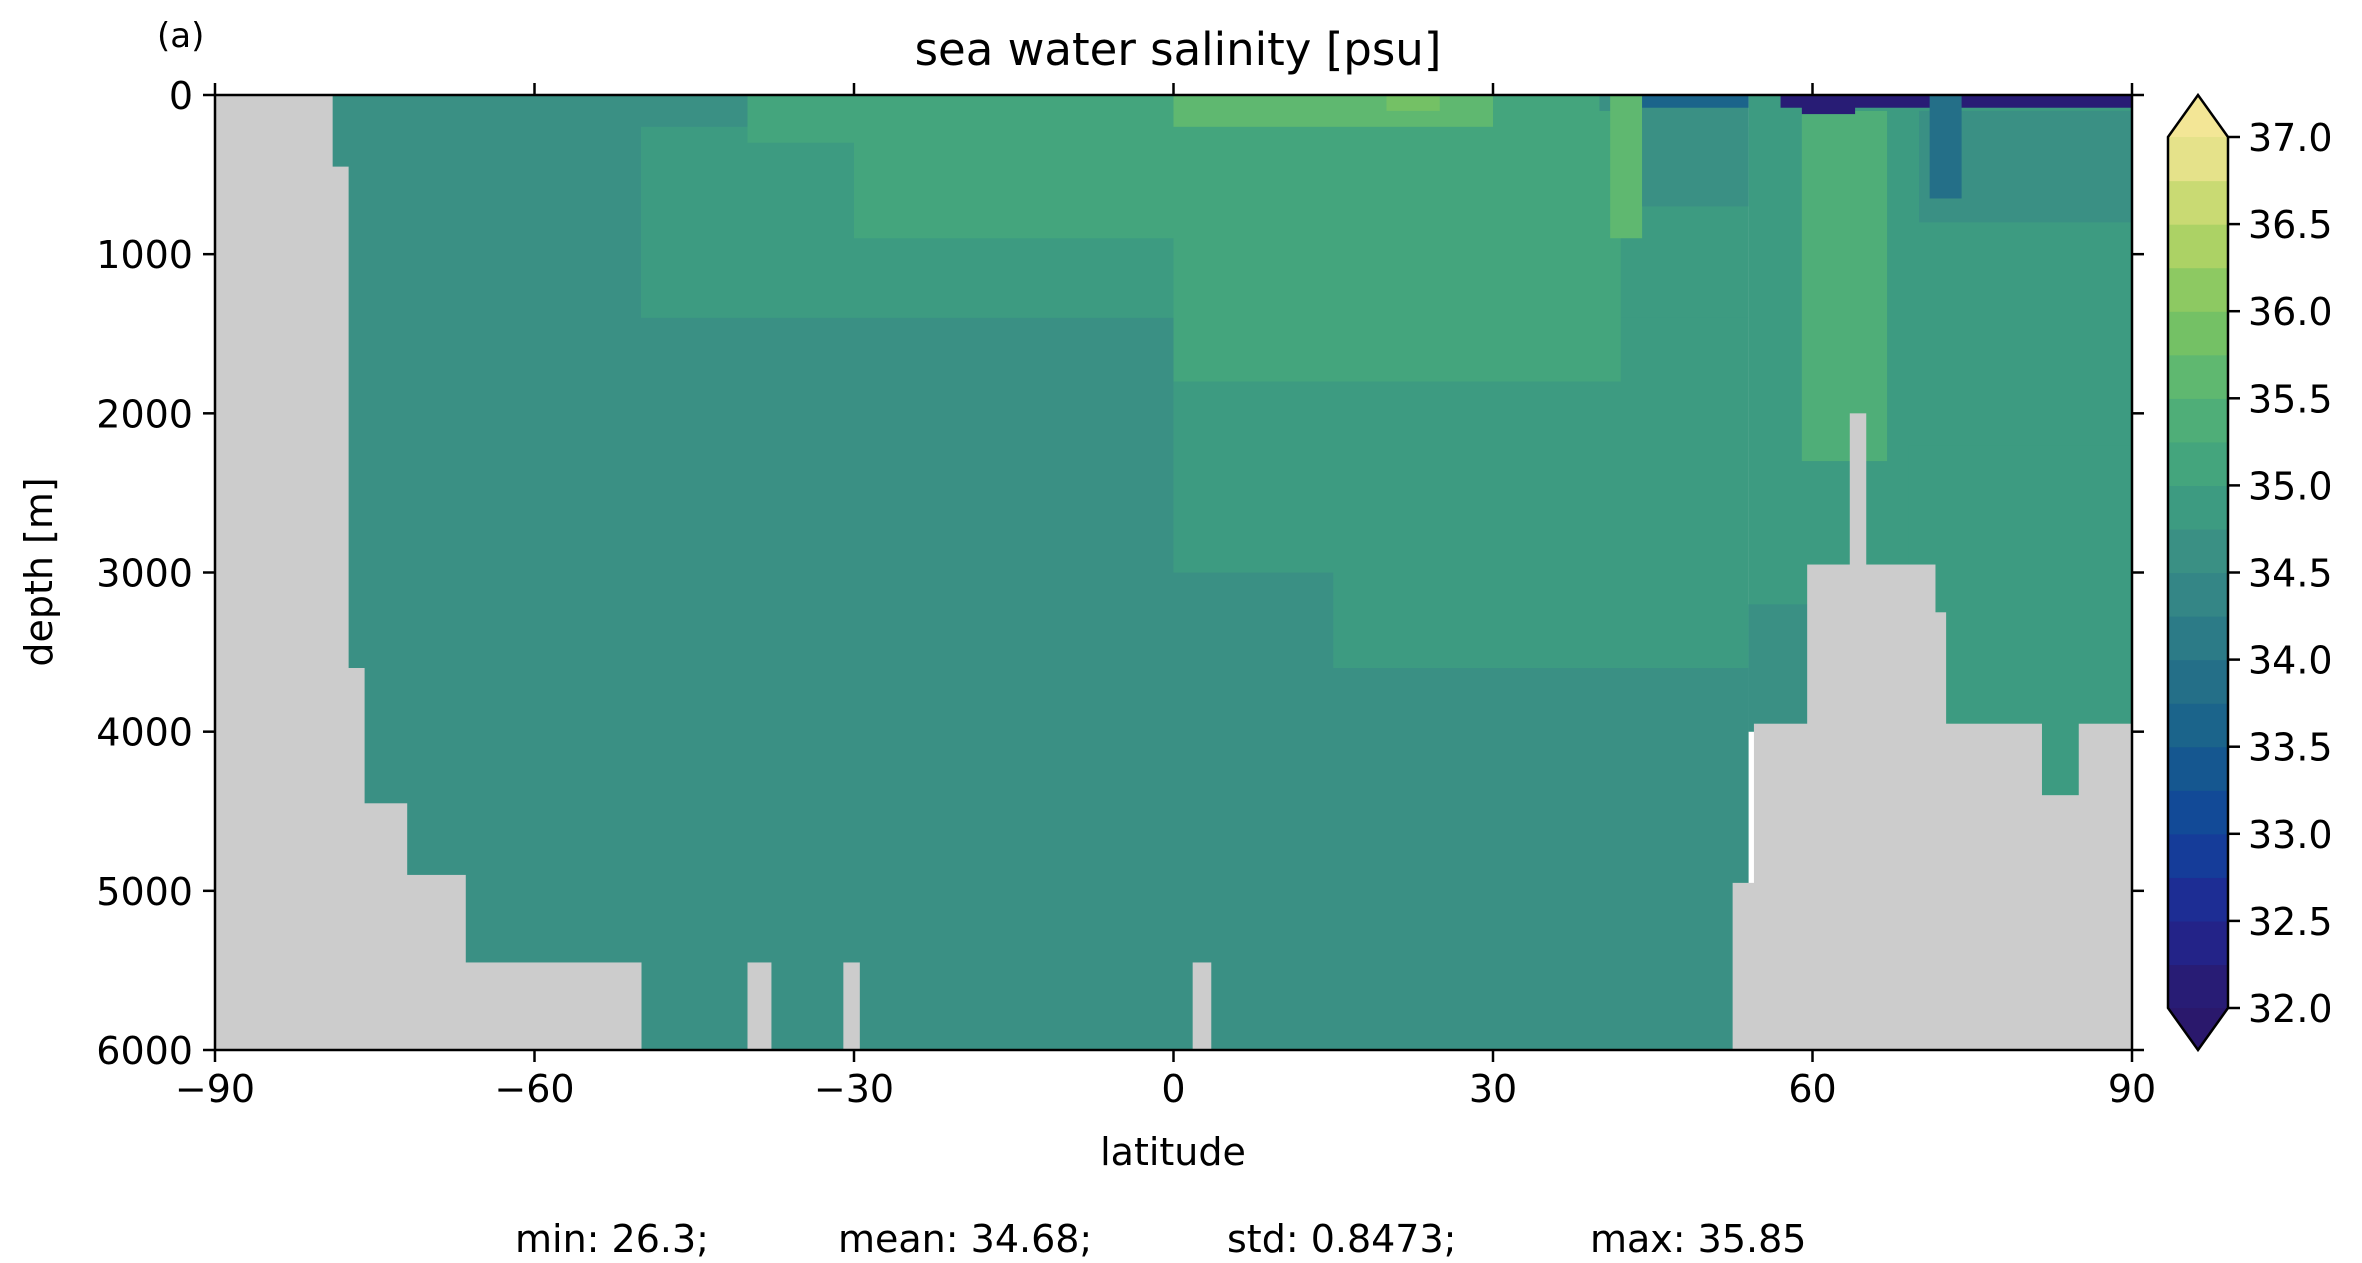 The image size is (2362, 1263). What do you see at coordinates (39, 571) in the screenshot?
I see `y-axis-label: depth [m]` at bounding box center [39, 571].